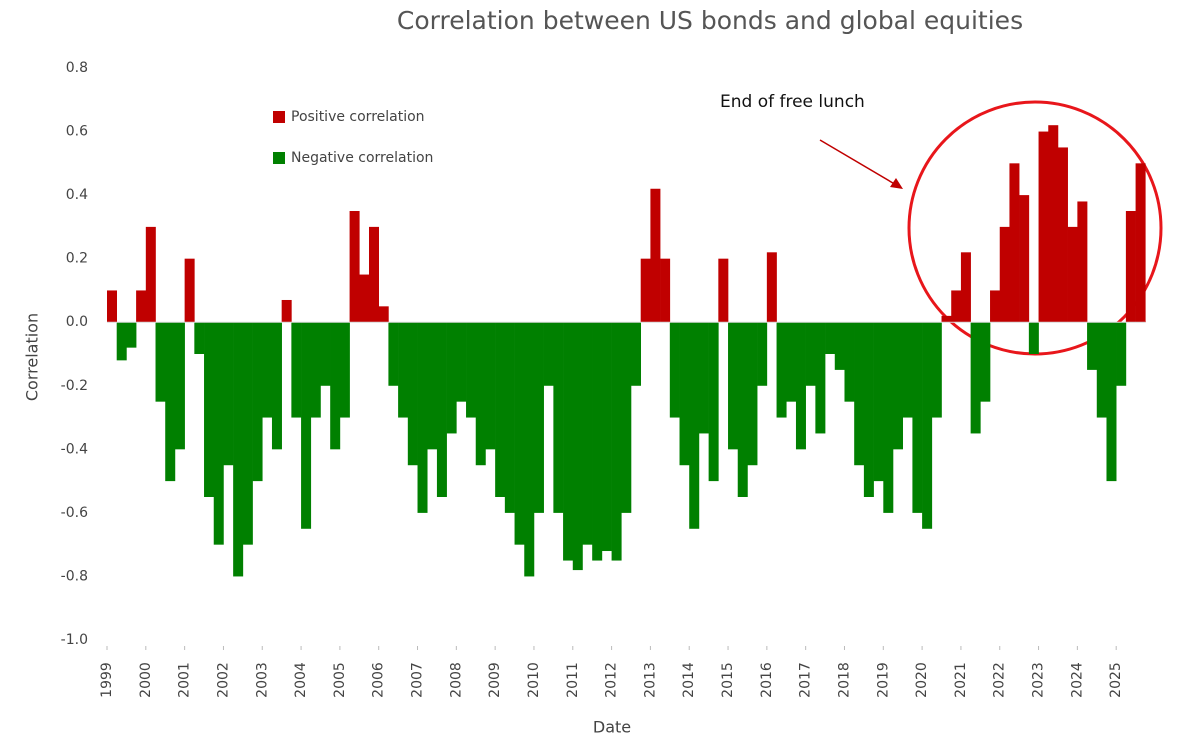 The width and height of the screenshot is (1188, 739). What do you see at coordinates (185, 680) in the screenshot?
I see `x-tick-label: 2001` at bounding box center [185, 680].